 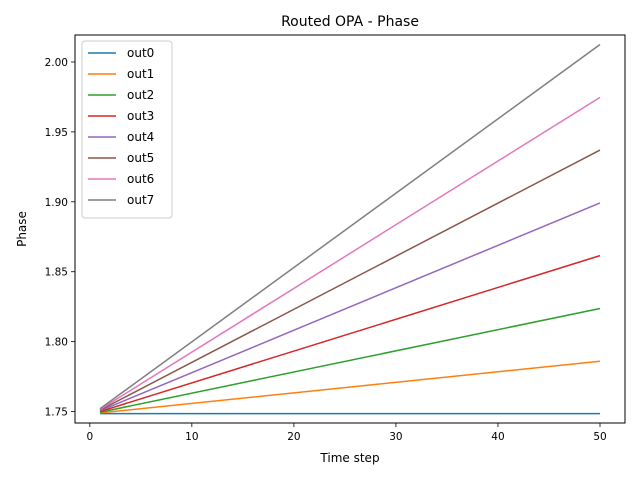 What do you see at coordinates (22, 229) in the screenshot?
I see `y-axis-label: Phase` at bounding box center [22, 229].